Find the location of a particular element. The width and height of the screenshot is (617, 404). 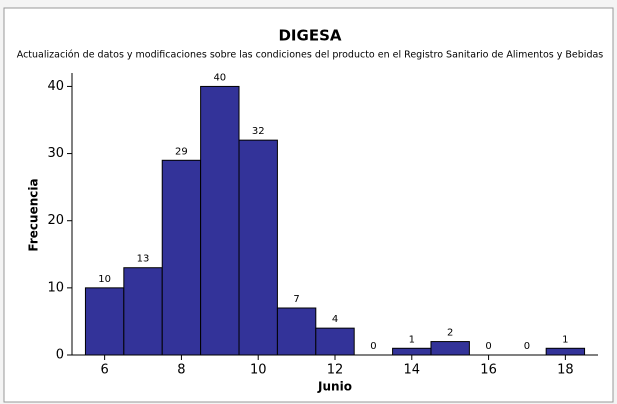

chart-title: DIGESA is located at coordinates (309, 36).